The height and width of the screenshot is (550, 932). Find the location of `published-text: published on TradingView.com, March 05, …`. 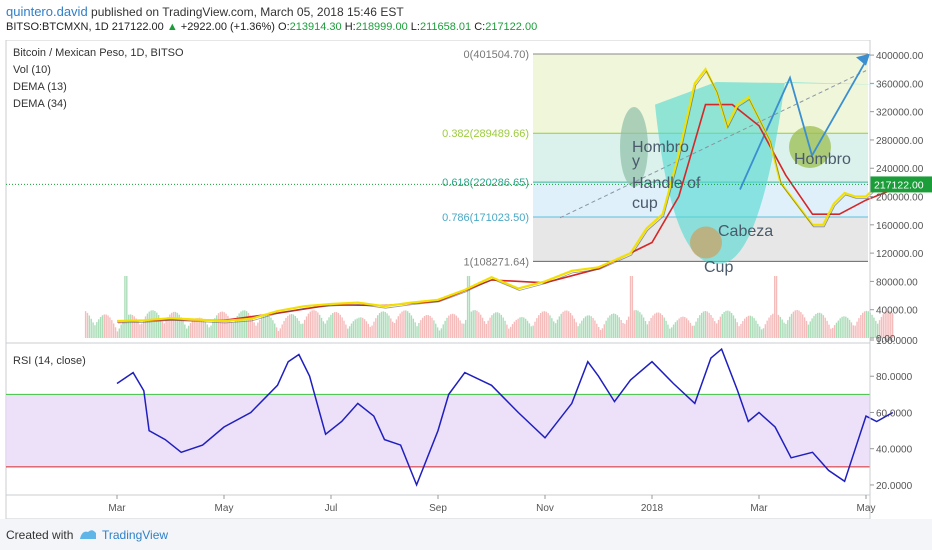

published-text: published on TradingView.com, March 05, … is located at coordinates (247, 12).